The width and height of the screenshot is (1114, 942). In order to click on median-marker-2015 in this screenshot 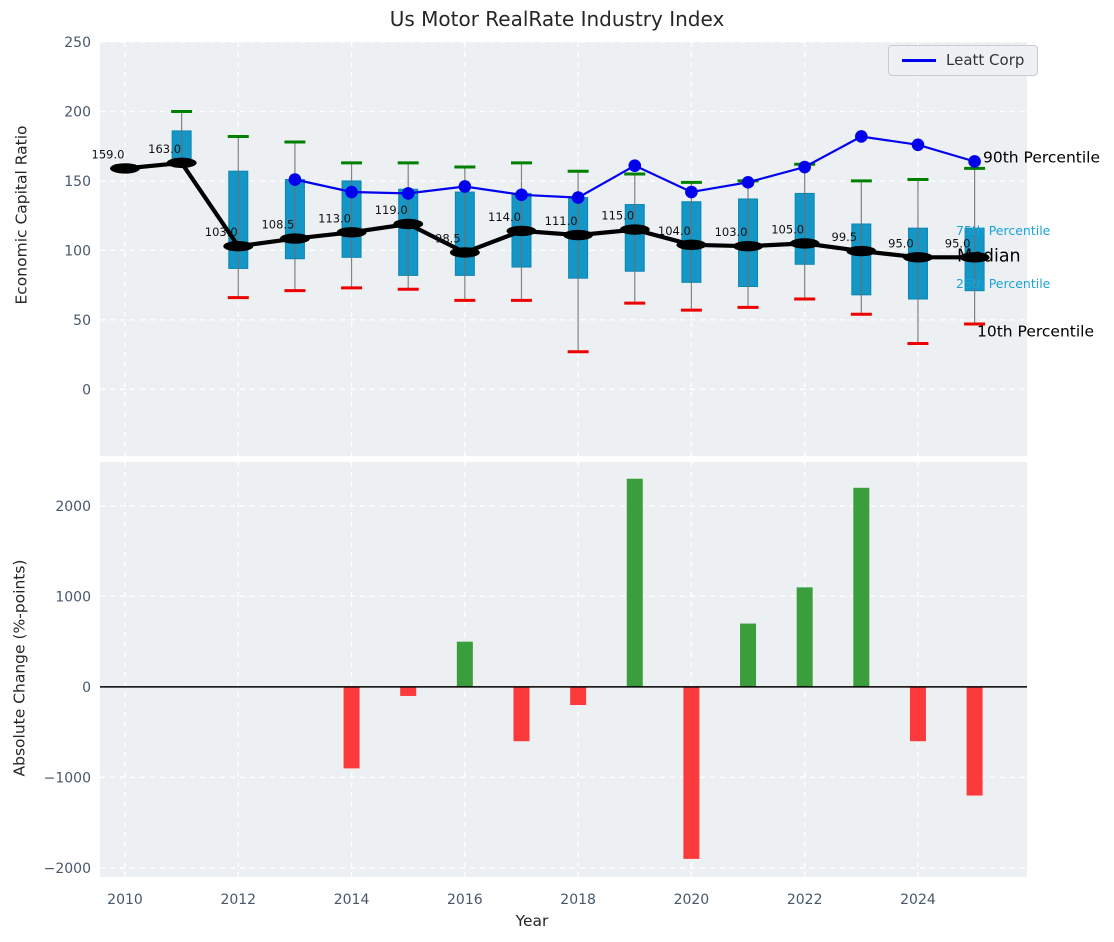, I will do `click(408, 224)`.